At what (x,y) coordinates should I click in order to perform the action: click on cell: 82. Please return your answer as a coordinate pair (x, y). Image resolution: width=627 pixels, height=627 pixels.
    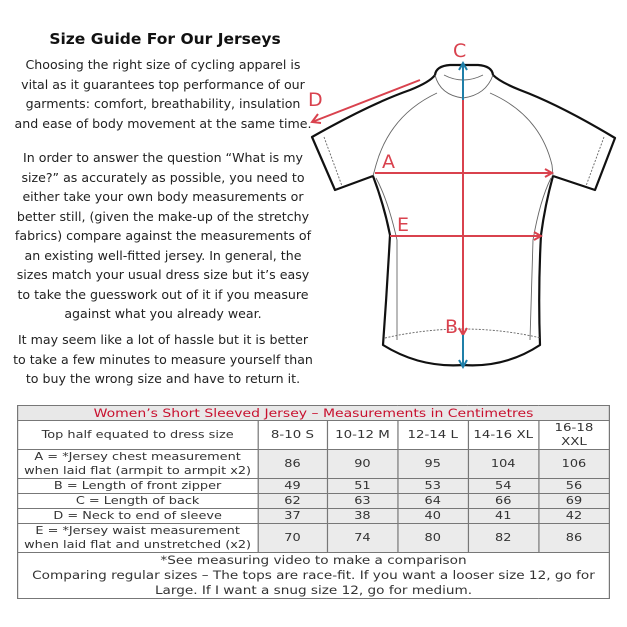
    Looking at the image, I should click on (503, 538).